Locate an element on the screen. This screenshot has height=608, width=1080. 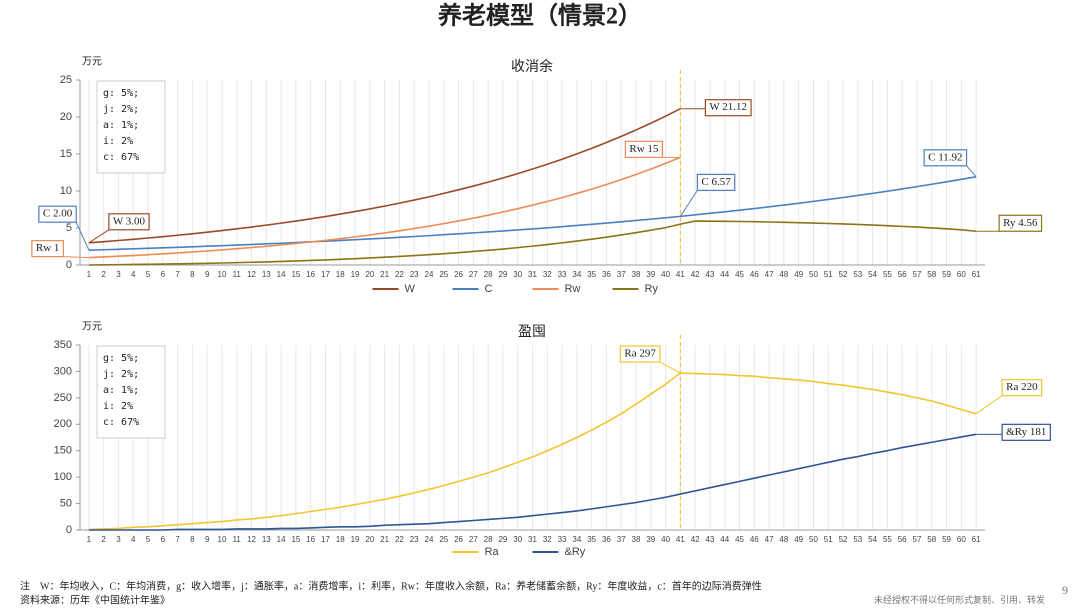
x-tick-label: 42 is located at coordinates (695, 274).